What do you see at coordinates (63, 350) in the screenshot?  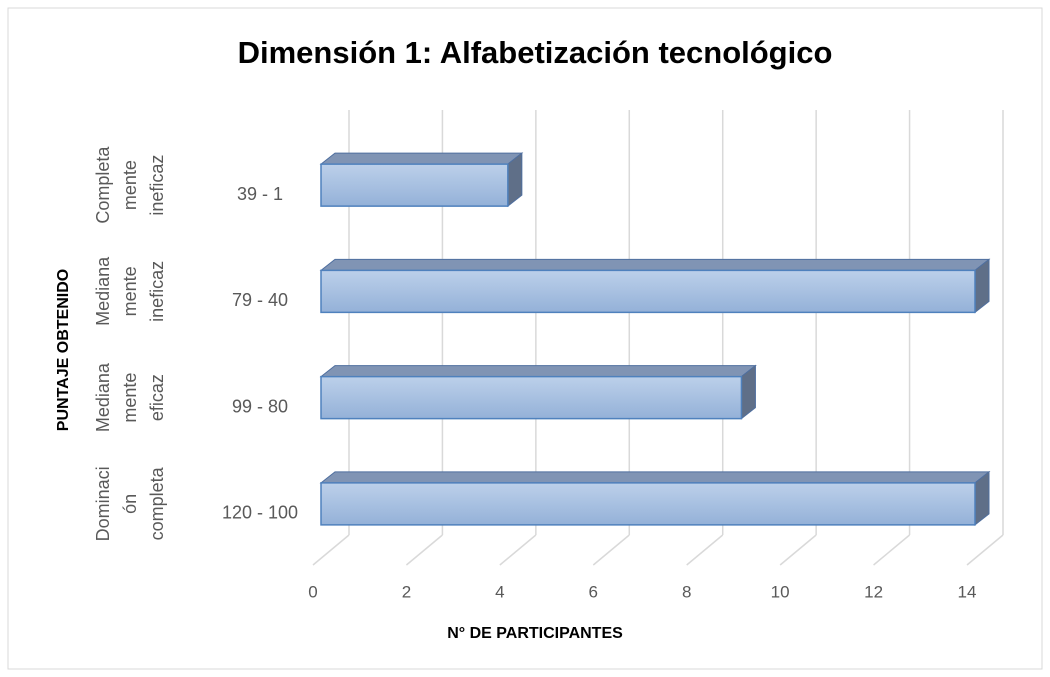 I see `y-axis-title: PUNTAJE OBTENIDO` at bounding box center [63, 350].